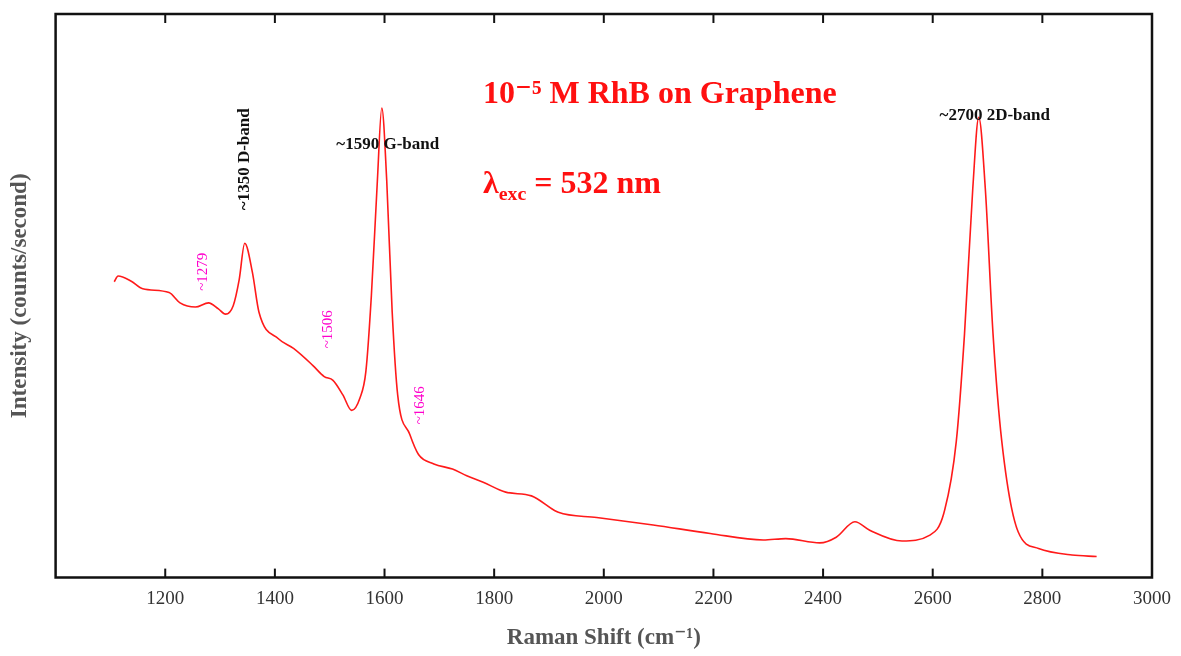  Describe the element at coordinates (713, 597) in the screenshot. I see `x-tick-label: 2200` at that location.